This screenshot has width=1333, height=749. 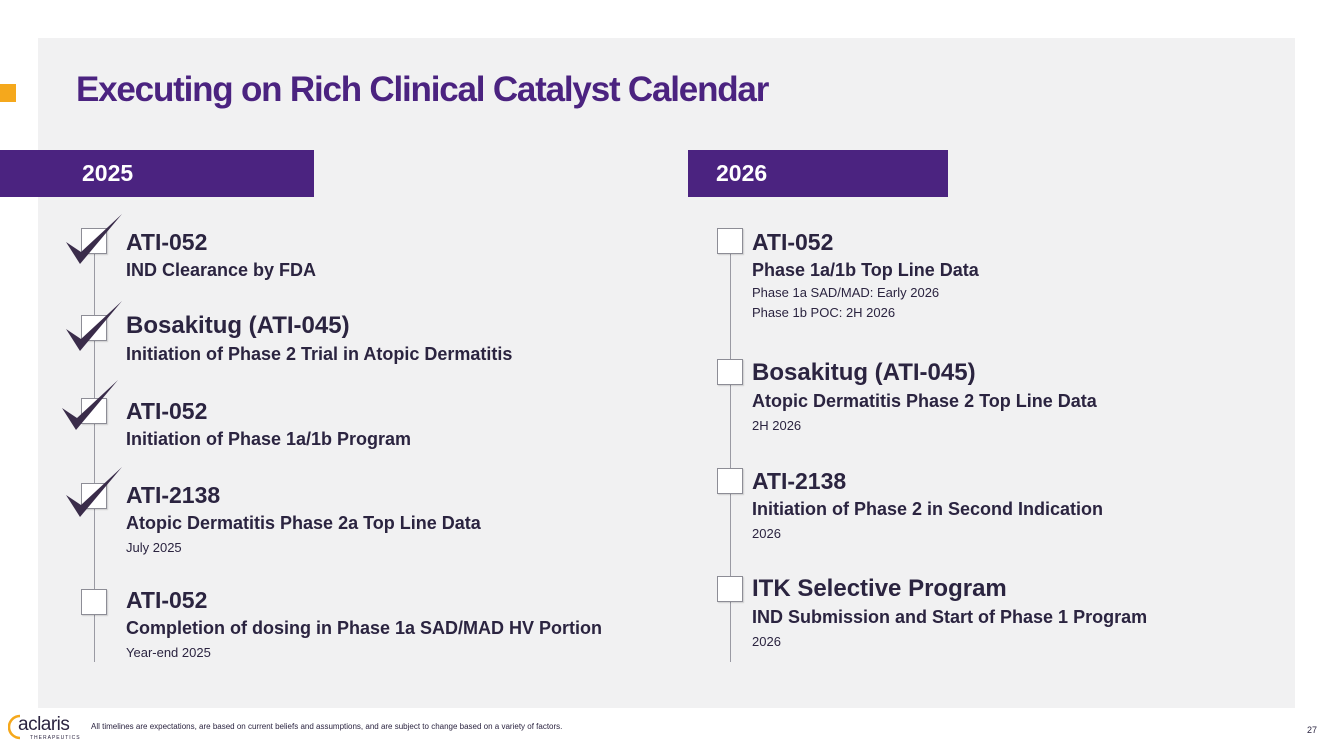 I want to click on milestone-desc: Atopic Dermatitis Phase 2 Top Line Data, so click(x=924, y=401).